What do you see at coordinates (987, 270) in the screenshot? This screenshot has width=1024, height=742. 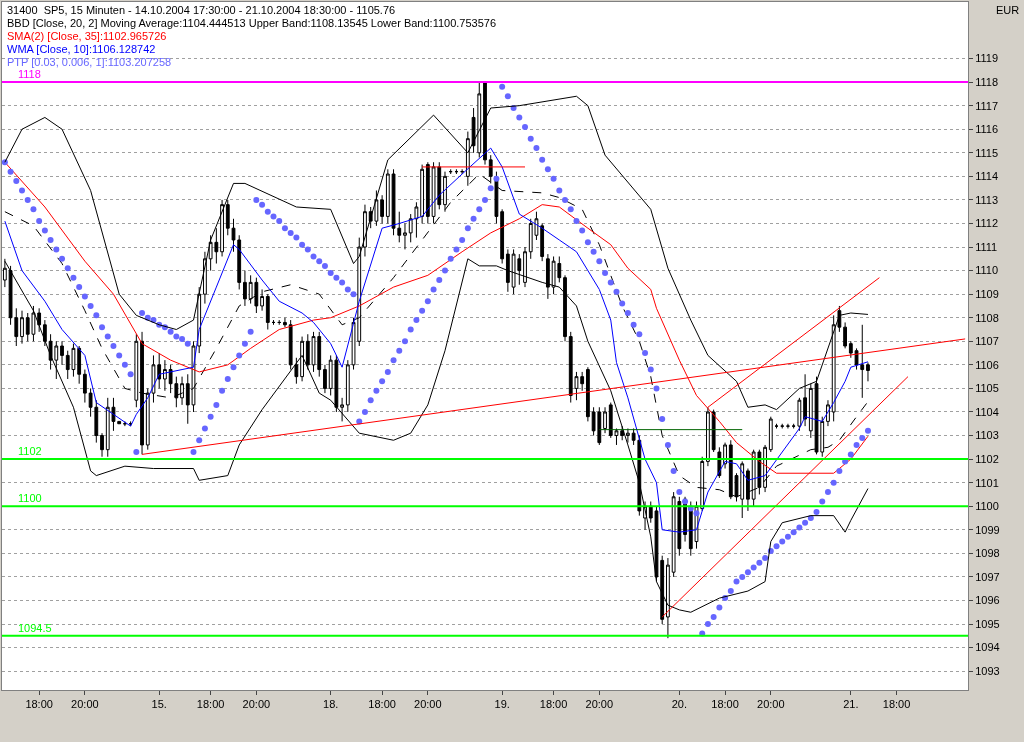 I see `y-tick-label: 1110` at bounding box center [987, 270].